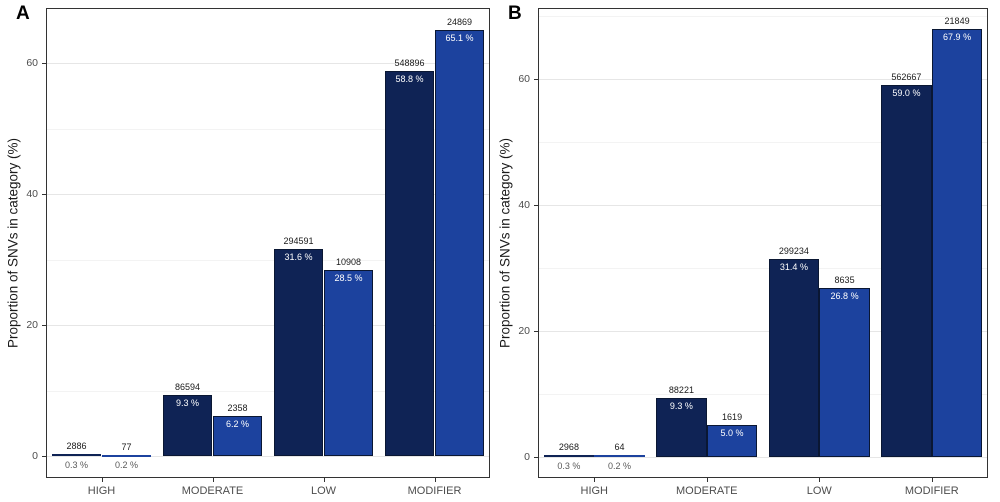 The height and width of the screenshot is (502, 1000). What do you see at coordinates (188, 387) in the screenshot?
I see `bar-count-label-moderate-dark-blue: 86594` at bounding box center [188, 387].